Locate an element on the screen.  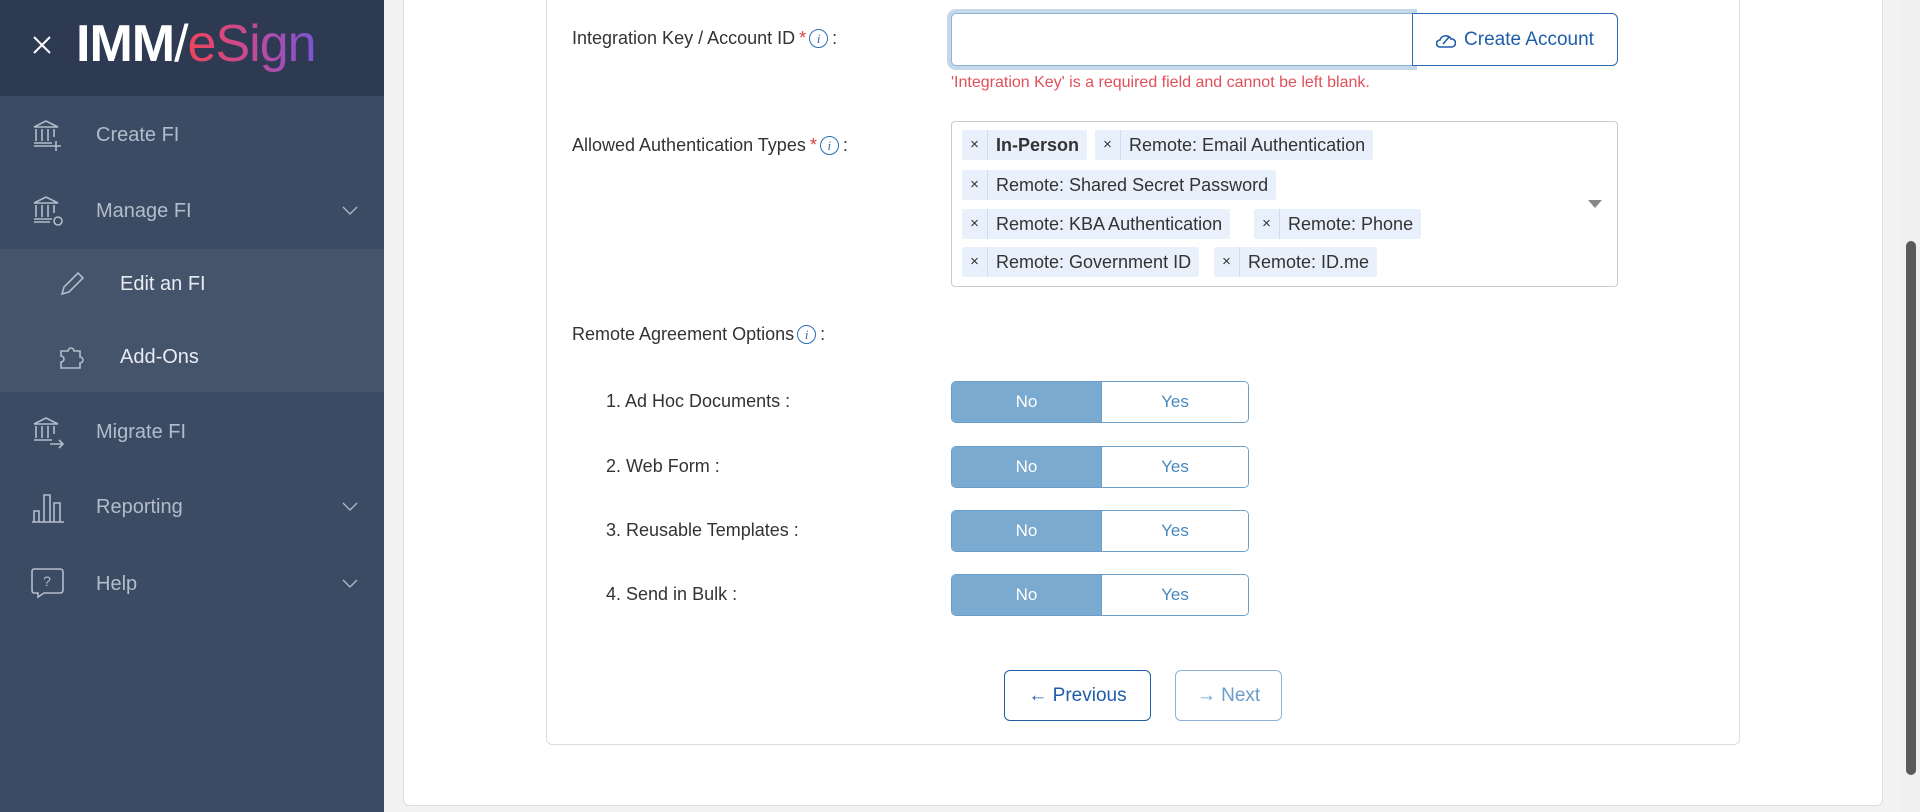
auth-tag: × In-Person is located at coordinates (1025, 145).